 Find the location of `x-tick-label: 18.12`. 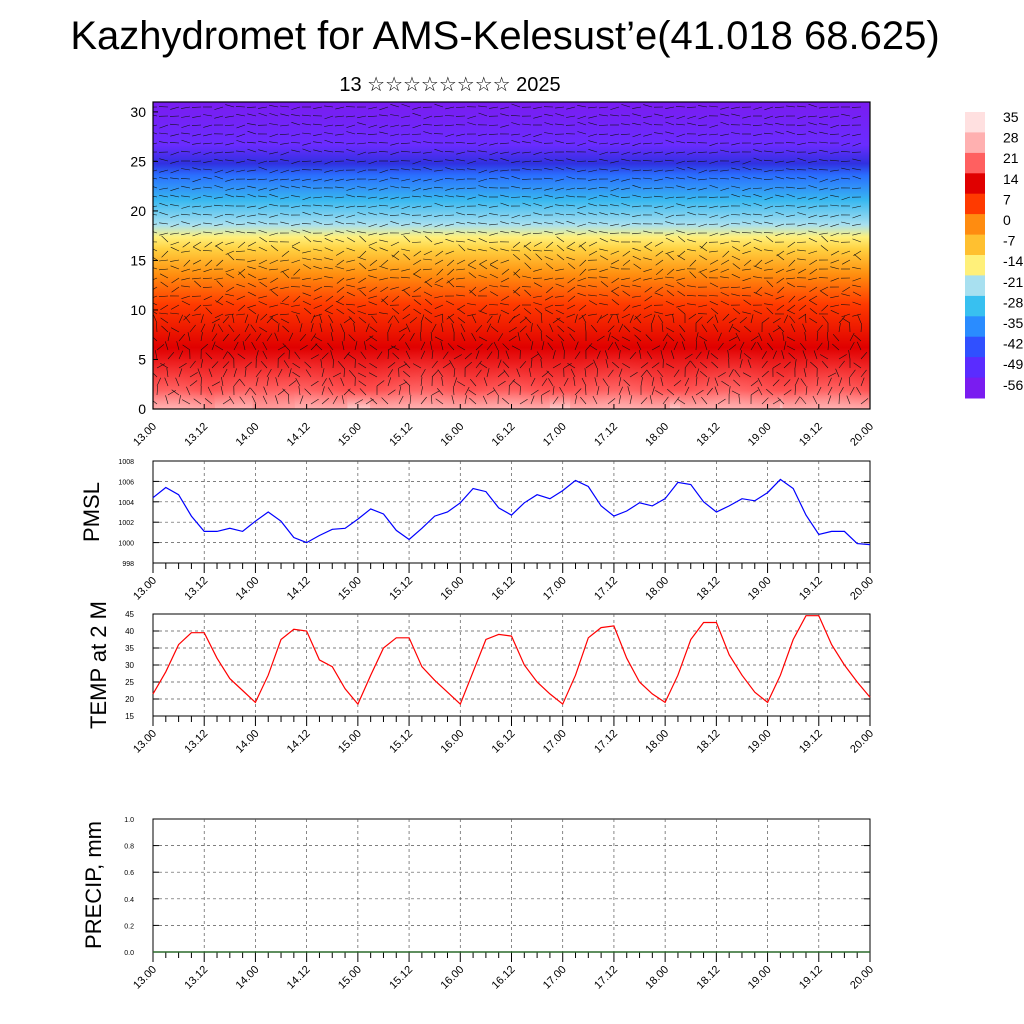

x-tick-label: 18.12 is located at coordinates (709, 589).